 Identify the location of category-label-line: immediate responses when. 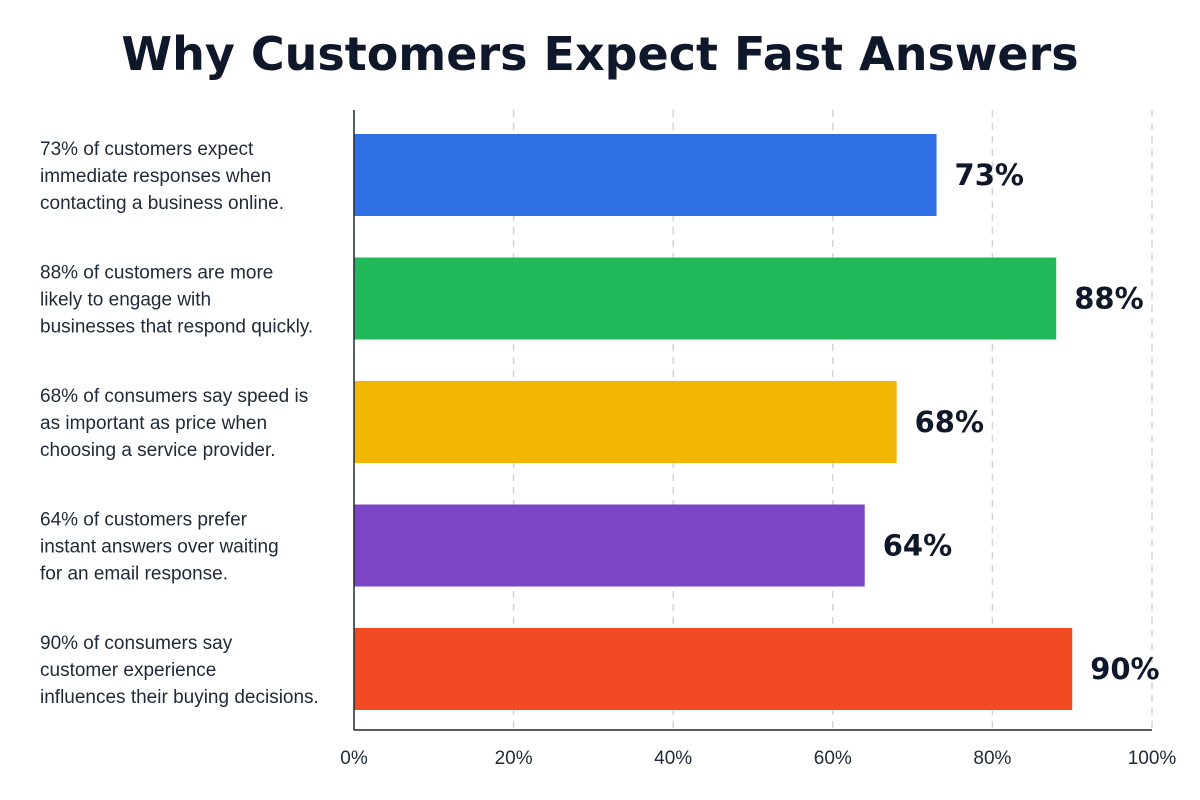
(155, 176).